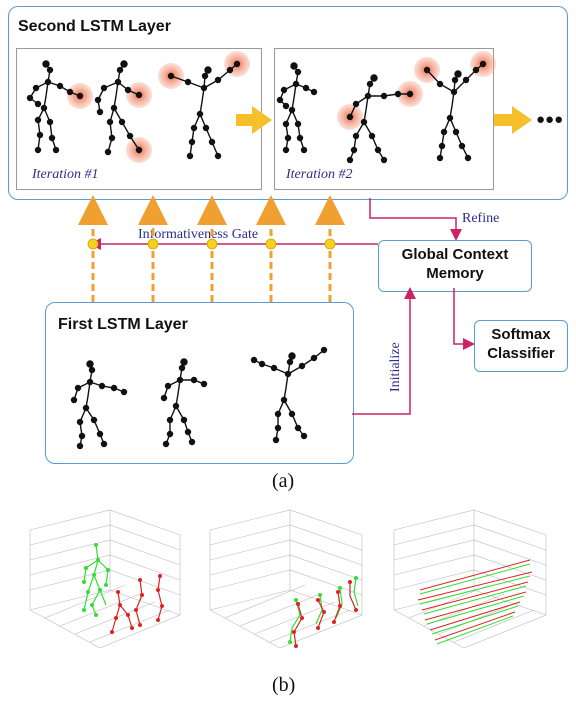  I want to click on gate-dots, so click(211, 244).